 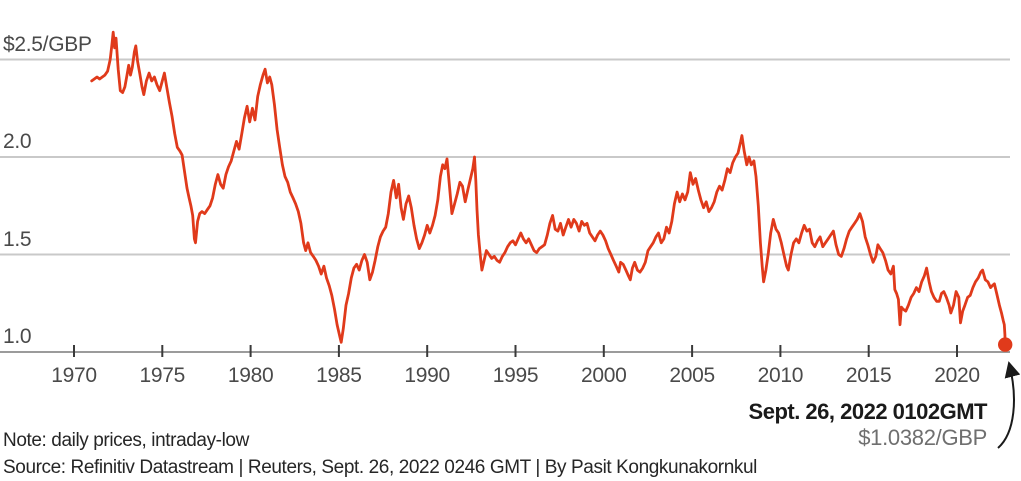 I want to click on x-tick-label: 1985, so click(x=339, y=375).